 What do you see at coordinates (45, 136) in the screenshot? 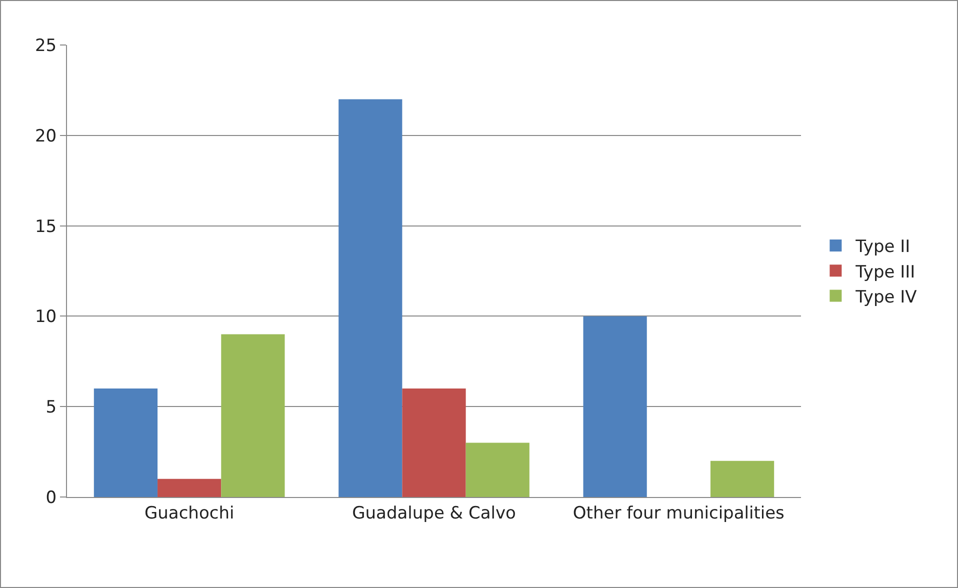
I see `y-tick-label: 20` at bounding box center [45, 136].